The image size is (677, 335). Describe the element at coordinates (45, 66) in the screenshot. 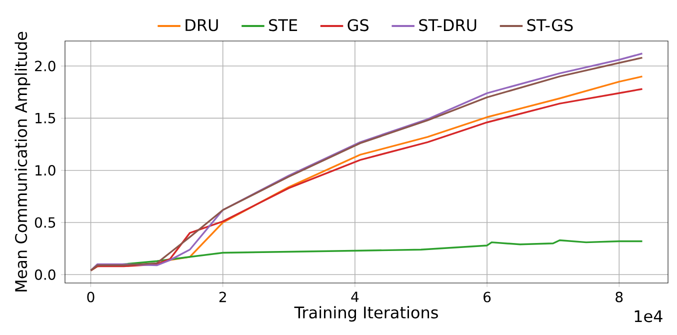

I see `y-tick-label: 2.0` at that location.